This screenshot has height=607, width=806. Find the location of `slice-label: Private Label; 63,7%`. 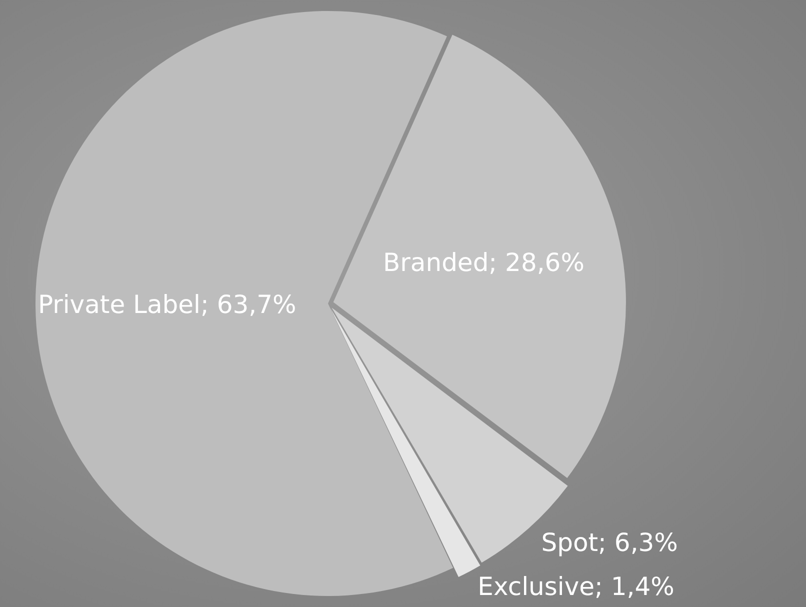

slice-label: Private Label; 63,7% is located at coordinates (167, 305).